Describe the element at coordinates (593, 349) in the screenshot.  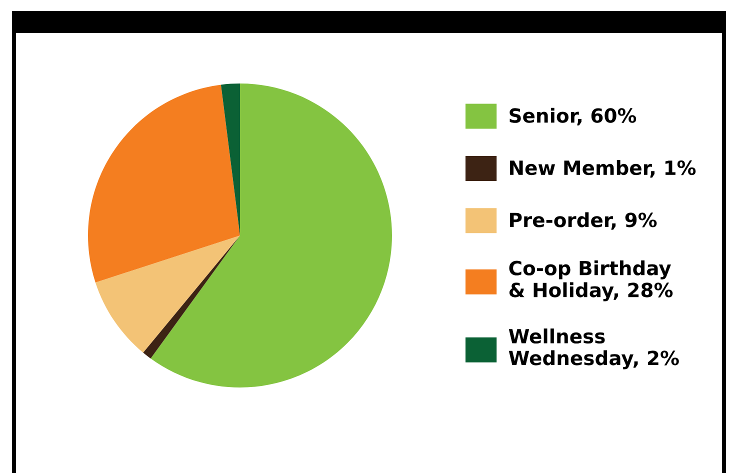
I see `legend-label: Wellness Wednesday, 2%` at that location.